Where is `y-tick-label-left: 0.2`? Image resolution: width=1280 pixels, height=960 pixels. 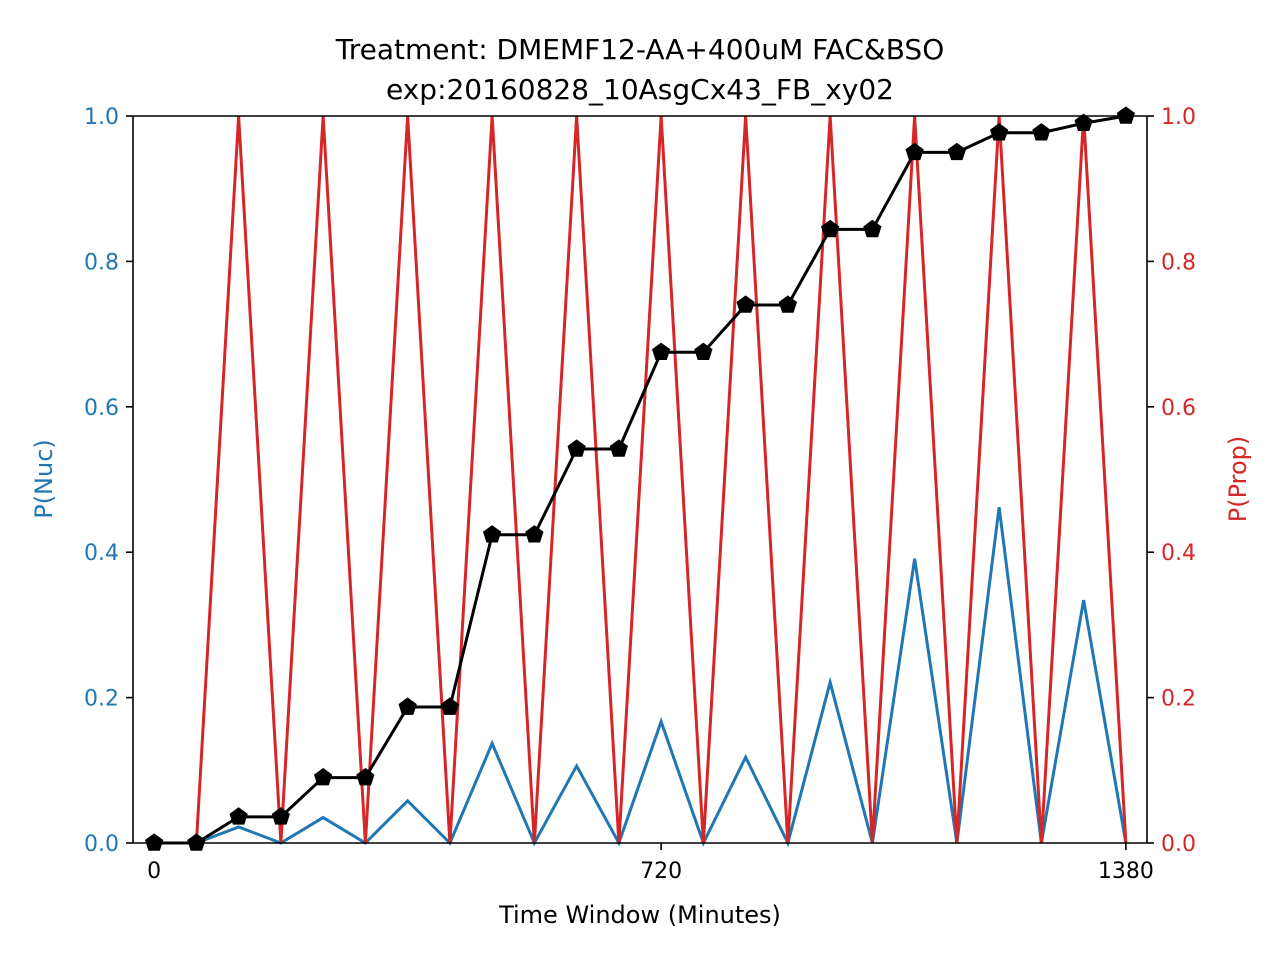
y-tick-label-left: 0.2 is located at coordinates (101, 699).